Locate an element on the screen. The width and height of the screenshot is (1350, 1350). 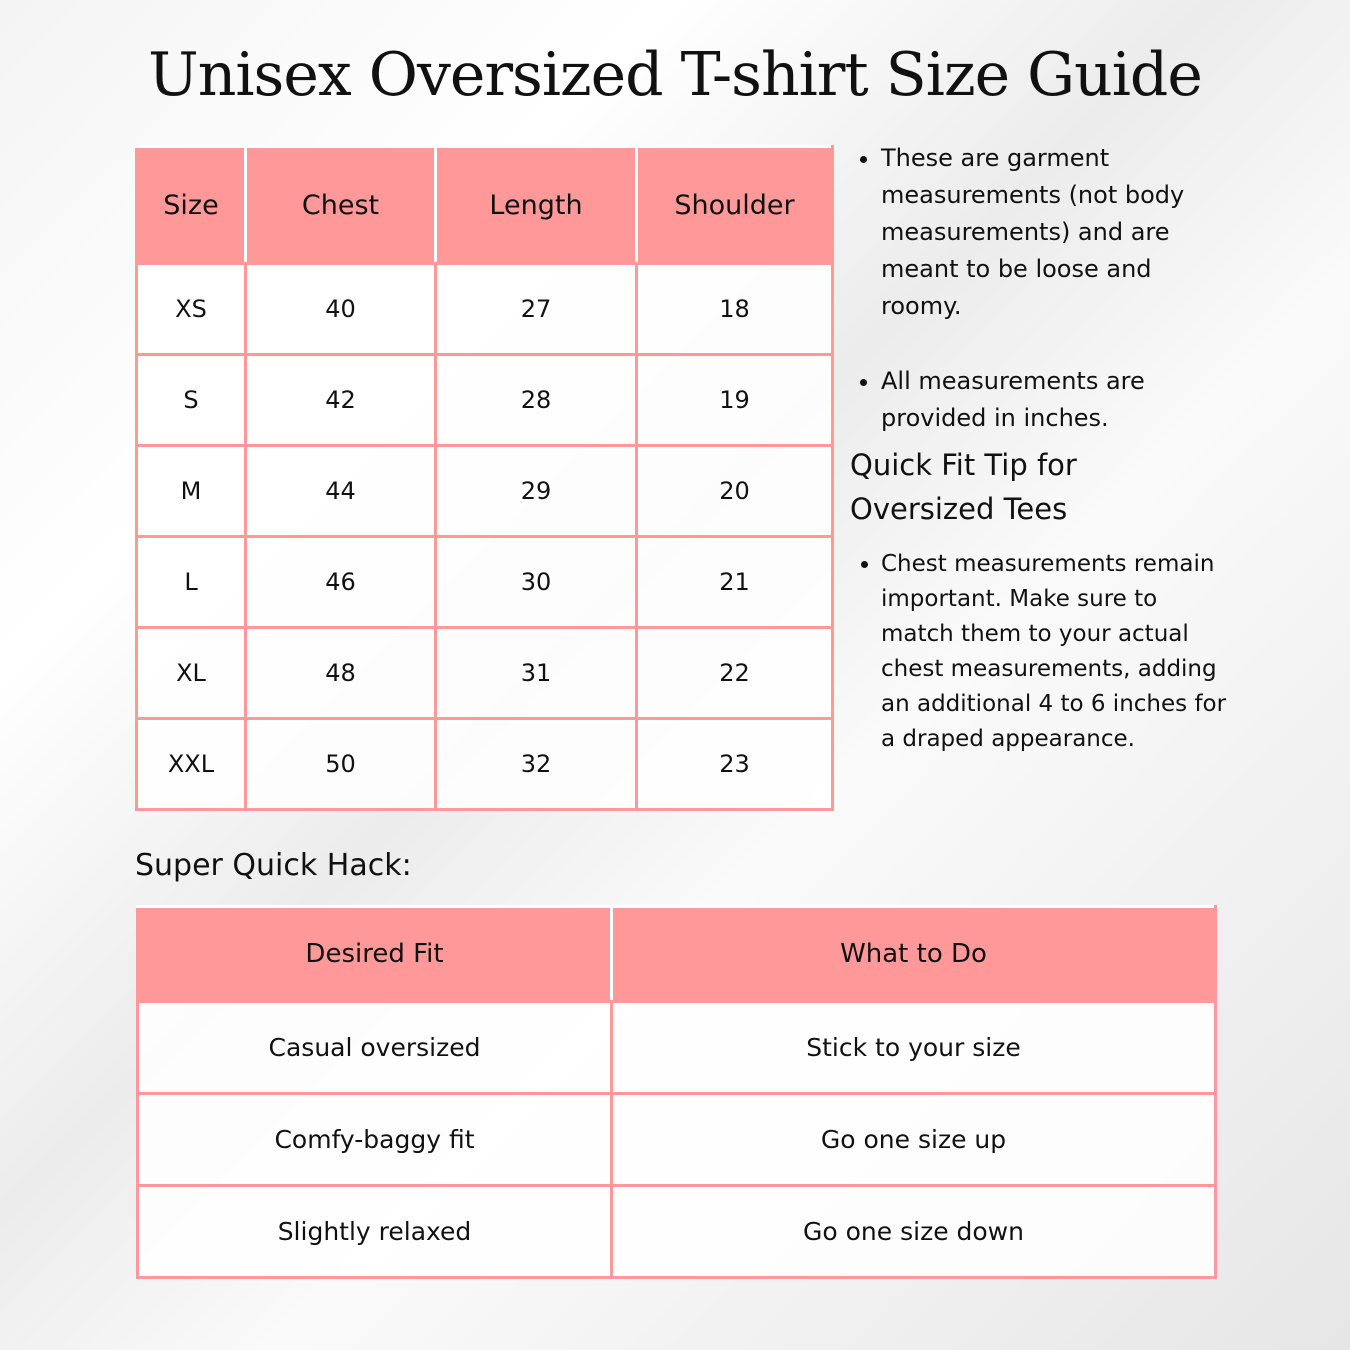
header-cell: Shoulder is located at coordinates (734, 205).